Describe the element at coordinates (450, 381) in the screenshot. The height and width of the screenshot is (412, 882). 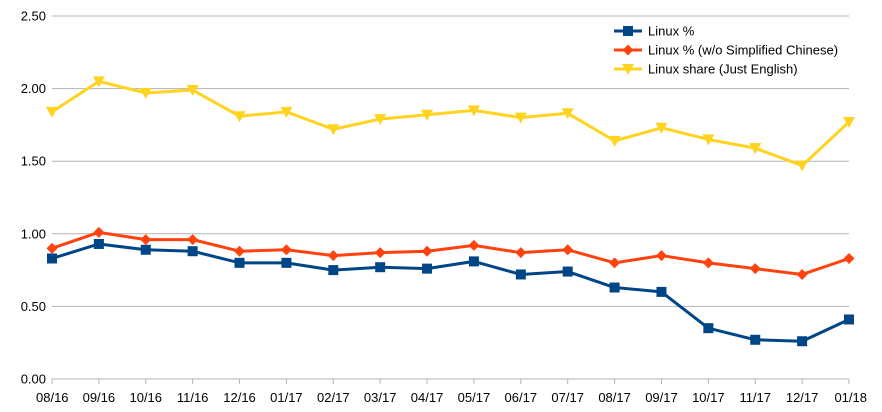
I see `x-axis` at that location.